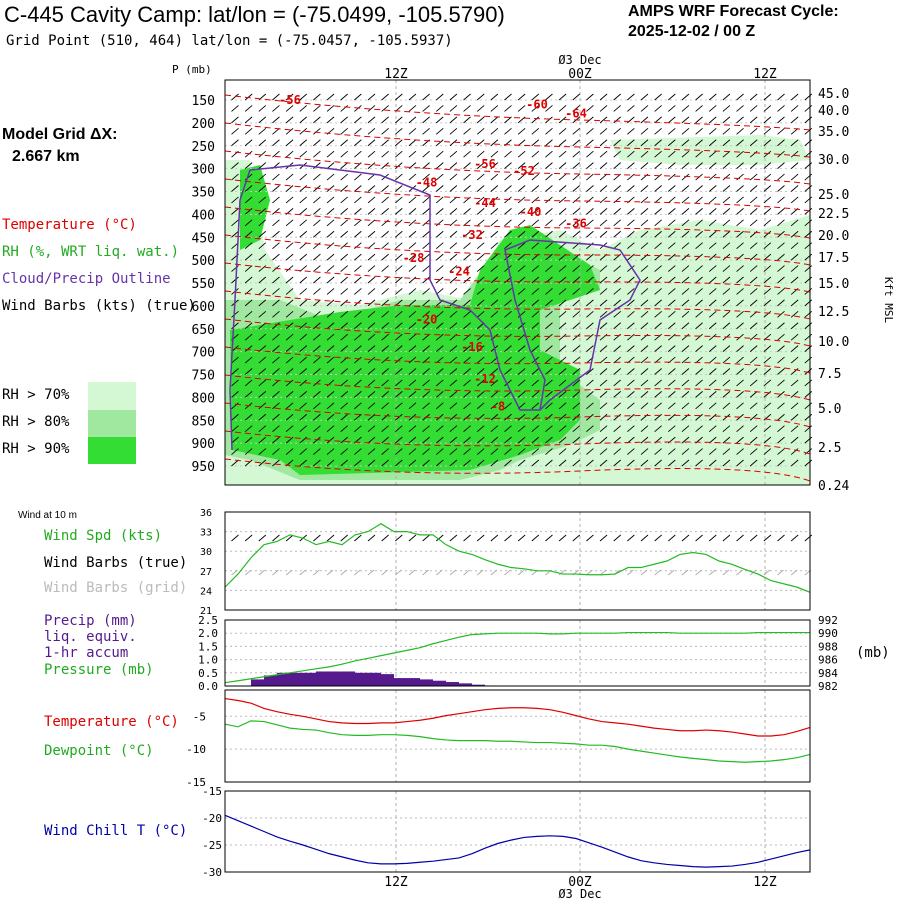 This screenshot has height=900, width=900. I want to click on height-tick-label: 17.5, so click(833, 258).